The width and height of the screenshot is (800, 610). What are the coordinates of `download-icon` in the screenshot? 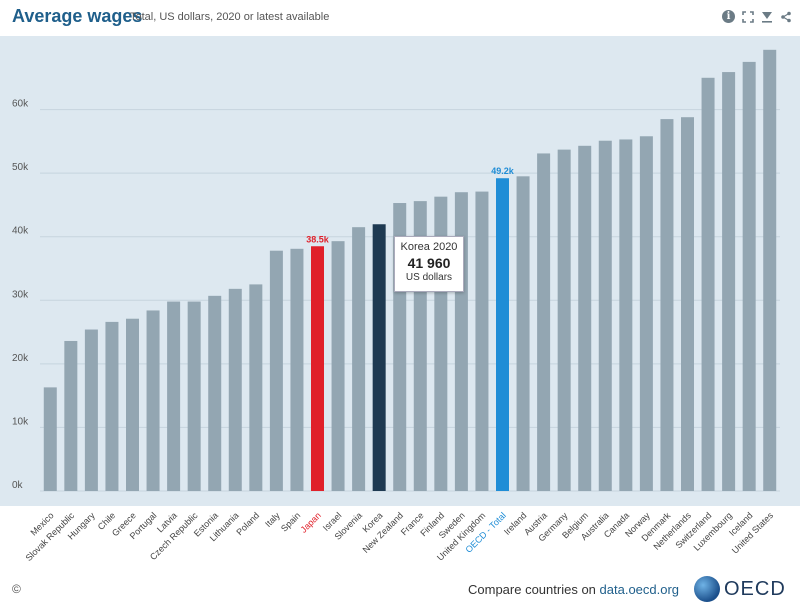 It's located at (766, 16).